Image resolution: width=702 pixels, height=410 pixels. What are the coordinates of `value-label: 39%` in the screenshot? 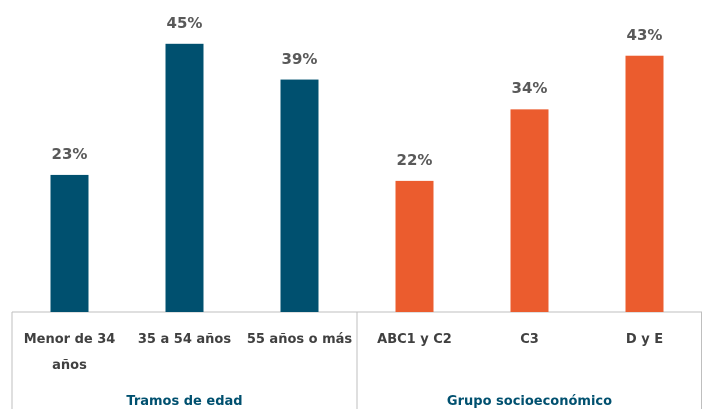 It's located at (299, 58).